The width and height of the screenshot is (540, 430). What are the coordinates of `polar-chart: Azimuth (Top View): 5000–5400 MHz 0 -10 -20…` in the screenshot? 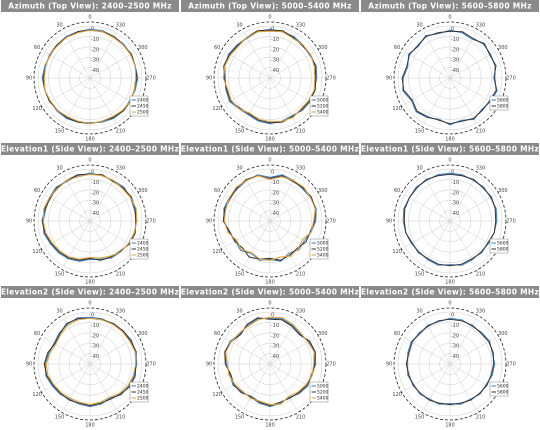 It's located at (270, 71).